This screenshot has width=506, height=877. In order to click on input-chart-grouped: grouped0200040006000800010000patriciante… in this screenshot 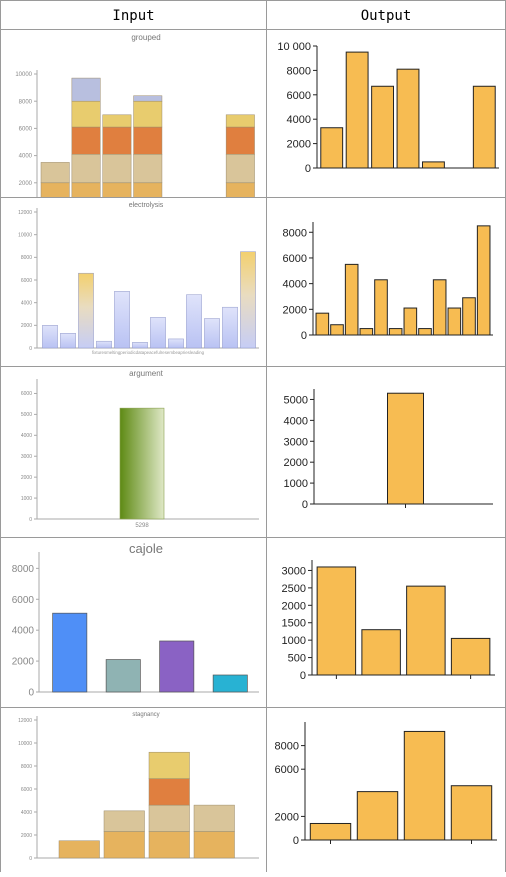, I will do `click(137, 126)`.